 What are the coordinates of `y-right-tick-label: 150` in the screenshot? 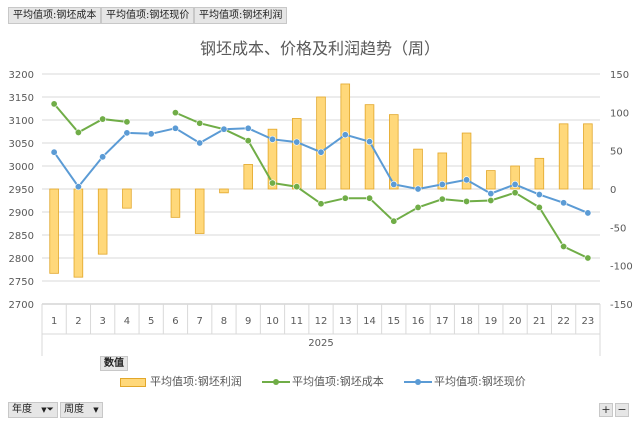 It's located at (619, 75).